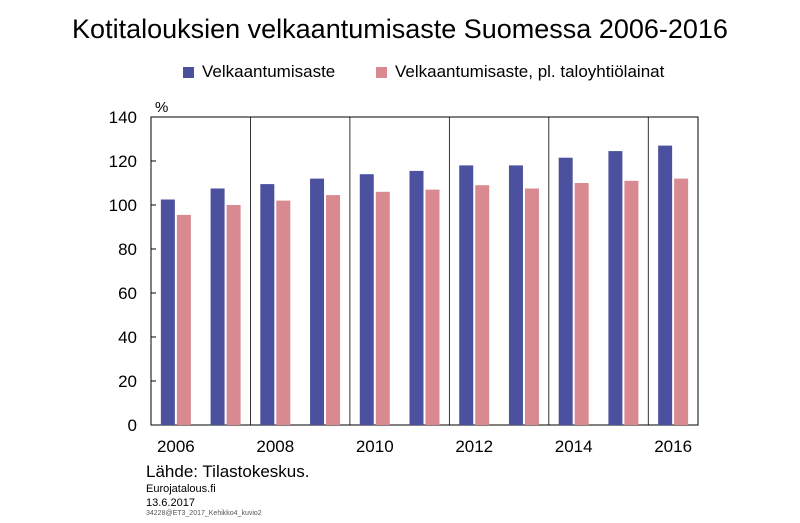  I want to click on x-tick-label: 2006, so click(176, 446).